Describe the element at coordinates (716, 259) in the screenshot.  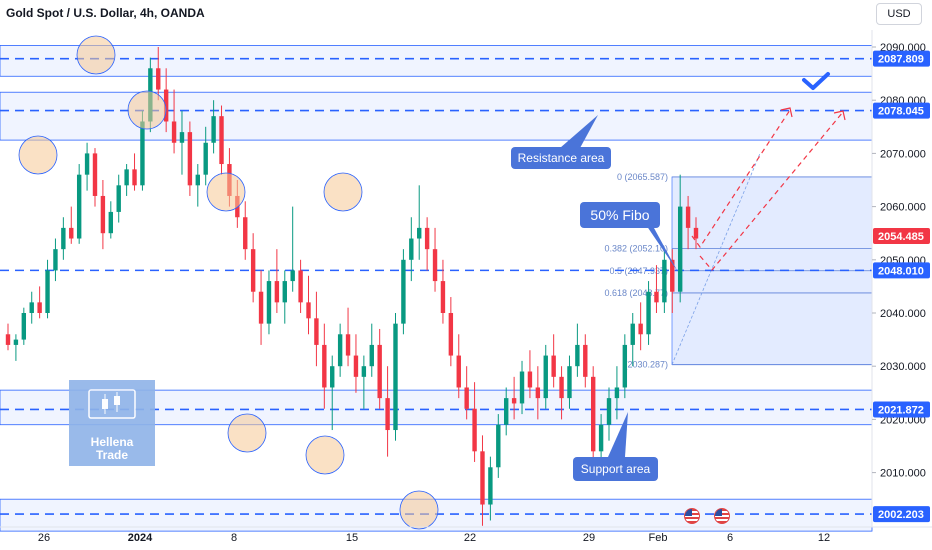
I see `fibo-trend-line` at that location.